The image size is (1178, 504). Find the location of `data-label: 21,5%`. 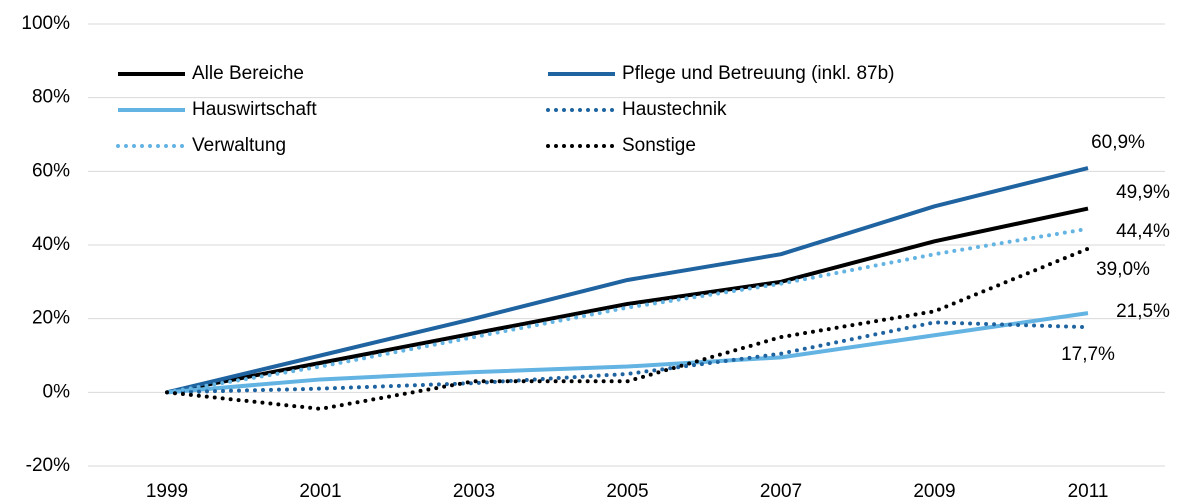

data-label: 21,5% is located at coordinates (1143, 311).